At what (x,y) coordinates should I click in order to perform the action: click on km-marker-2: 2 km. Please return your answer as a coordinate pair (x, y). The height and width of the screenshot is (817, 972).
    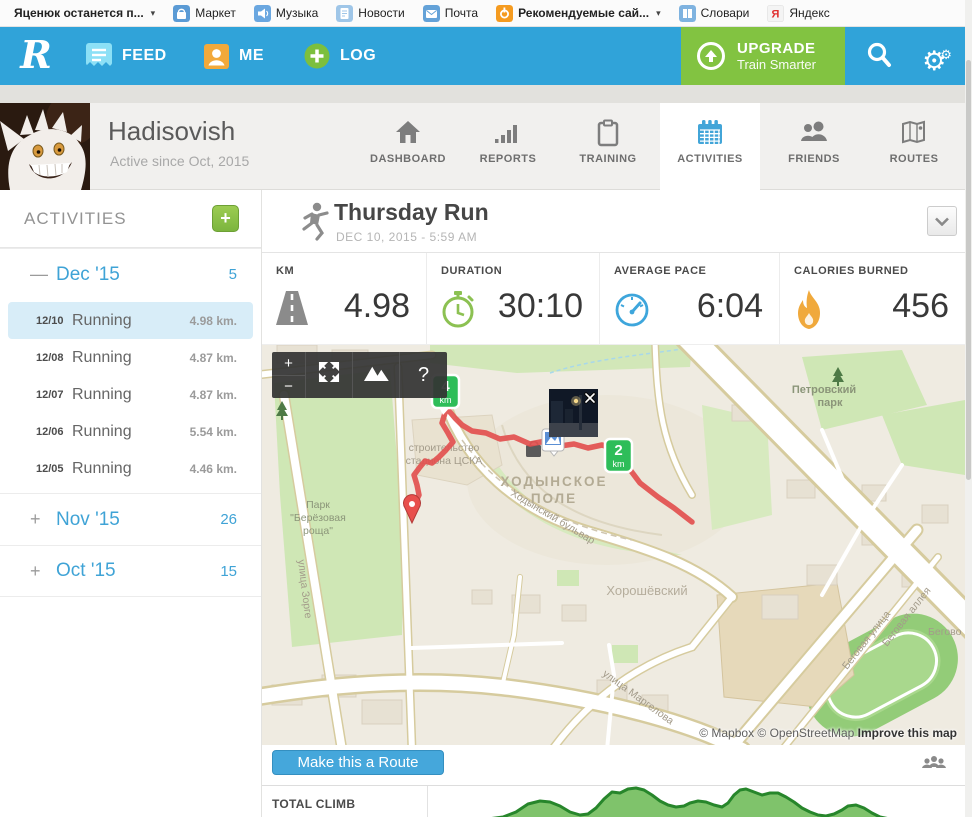
    Looking at the image, I should click on (618, 455).